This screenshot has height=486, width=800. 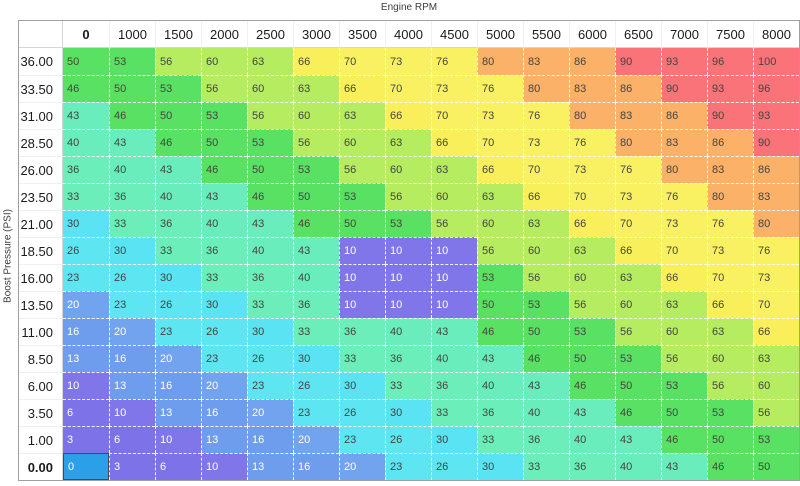 What do you see at coordinates (592, 169) in the screenshot?
I see `table-cell: 73` at bounding box center [592, 169].